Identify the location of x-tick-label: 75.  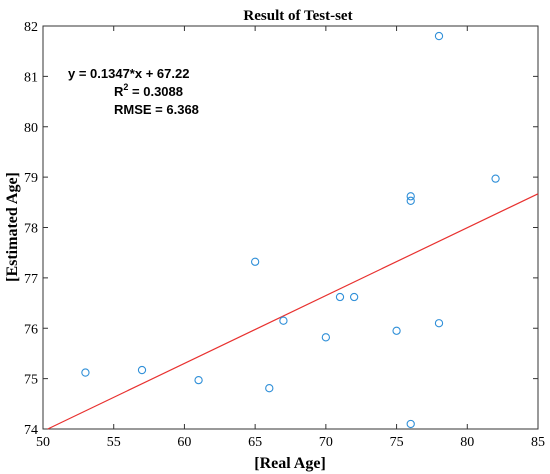
(397, 442).